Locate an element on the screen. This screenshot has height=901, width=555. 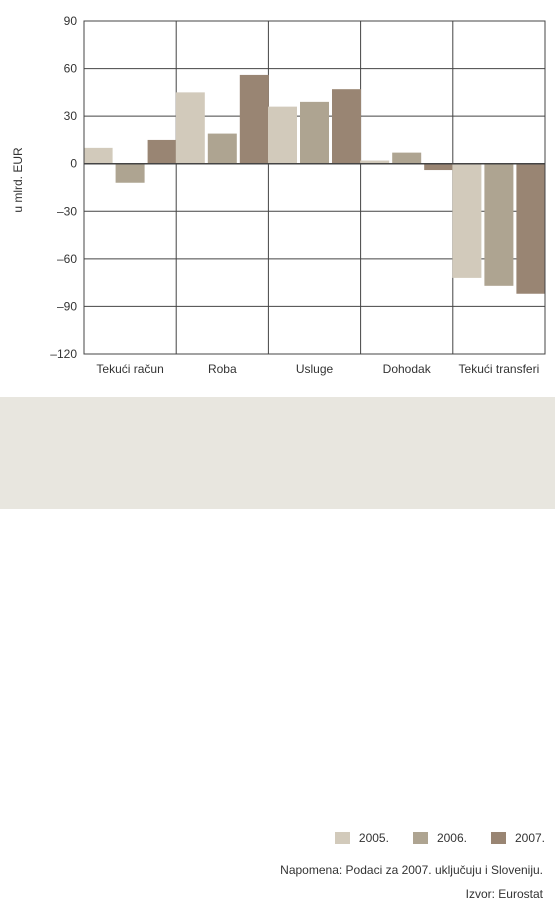
chart-source: Izvor: Eurostat is located at coordinates (504, 894).